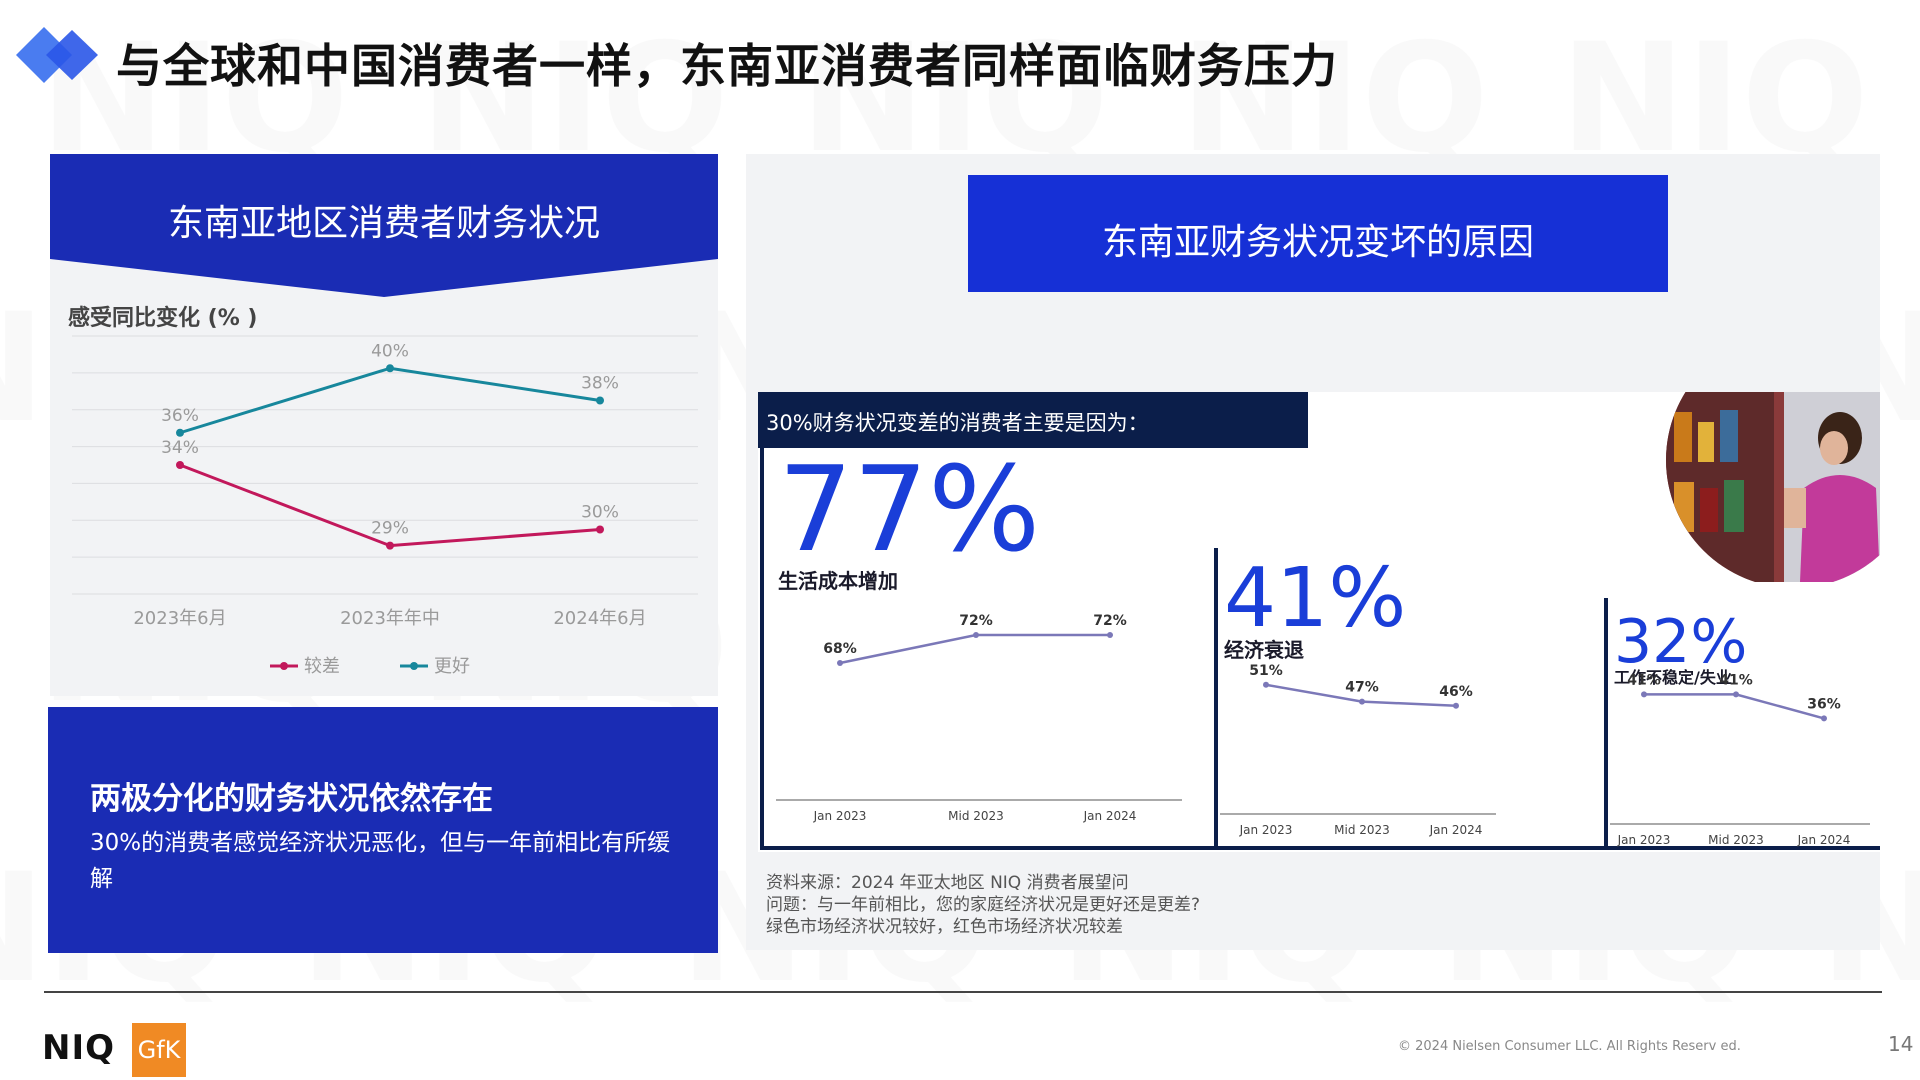  What do you see at coordinates (909, 509) in the screenshot?
I see `headline-number: 77%` at bounding box center [909, 509].